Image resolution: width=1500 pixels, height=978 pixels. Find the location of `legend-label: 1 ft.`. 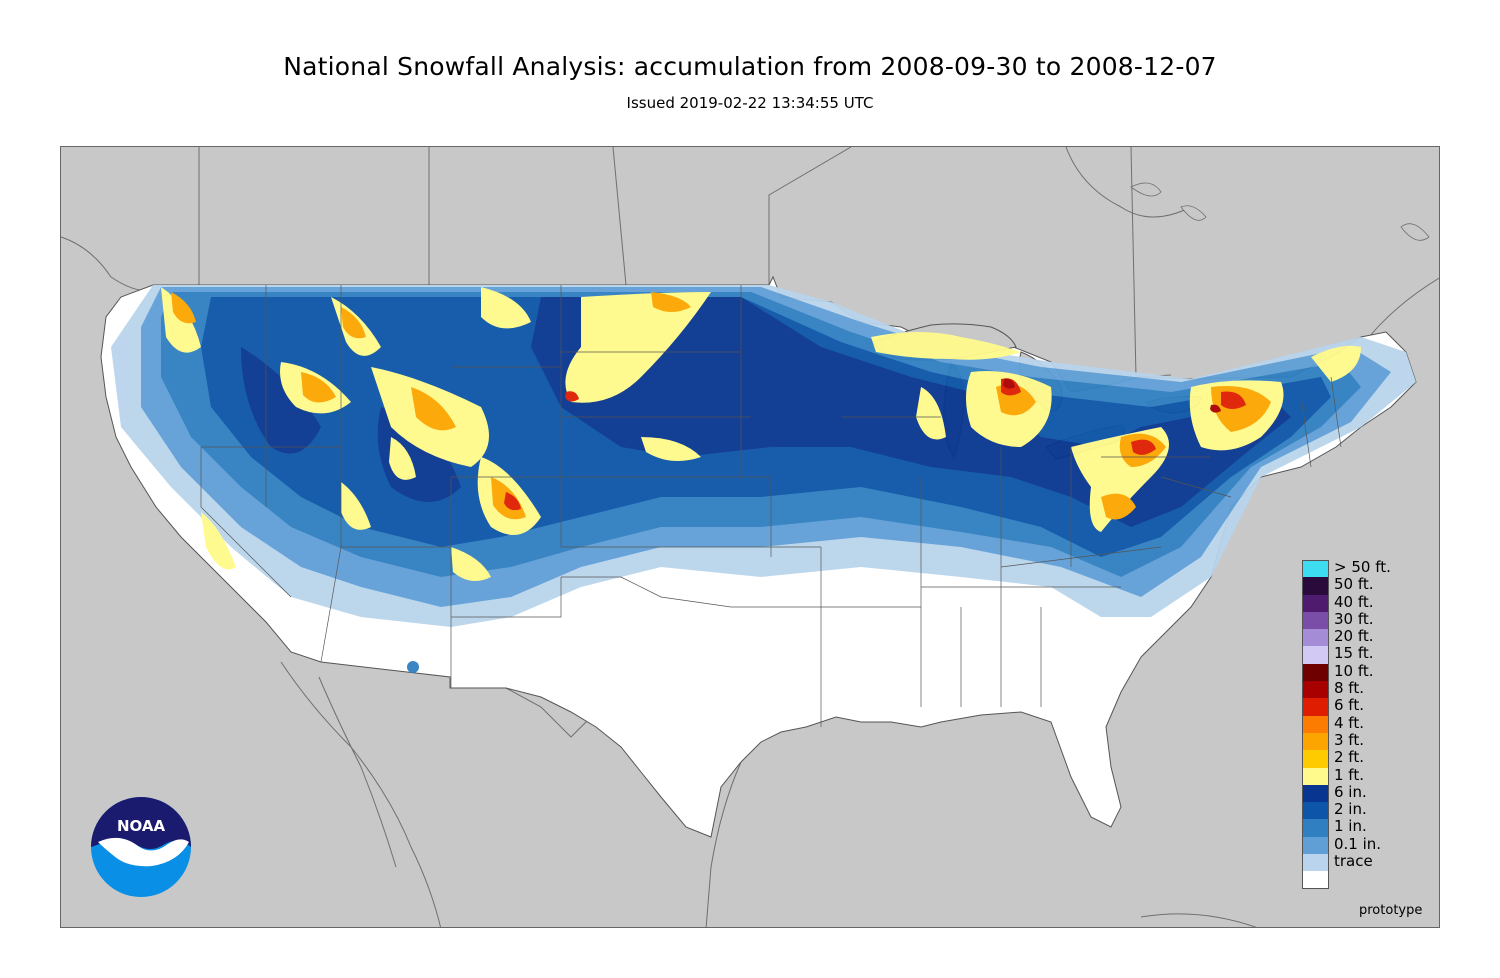

legend-label: 1 ft. is located at coordinates (1349, 774).